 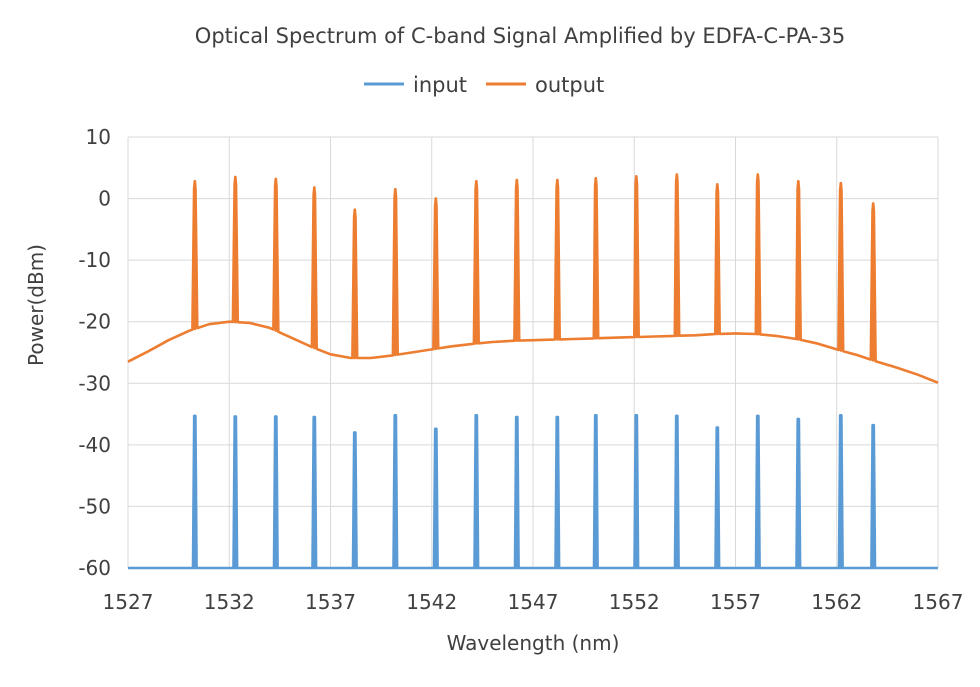 I want to click on y-axis-ticks: 10 0 -10 -20 -30 -40 -50 -60, so click(x=94, y=352).